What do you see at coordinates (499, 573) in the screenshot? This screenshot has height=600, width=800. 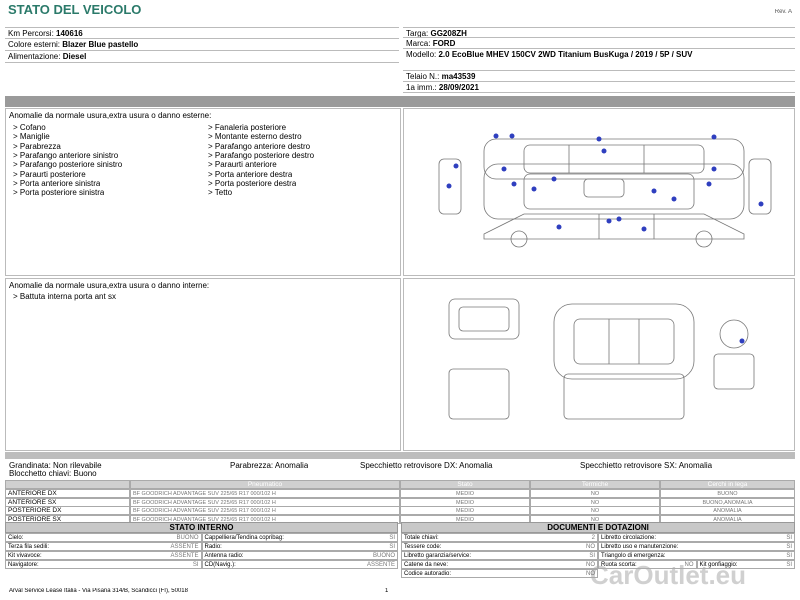 I see `table-cell: Codice autoradio: NO` at bounding box center [499, 573].